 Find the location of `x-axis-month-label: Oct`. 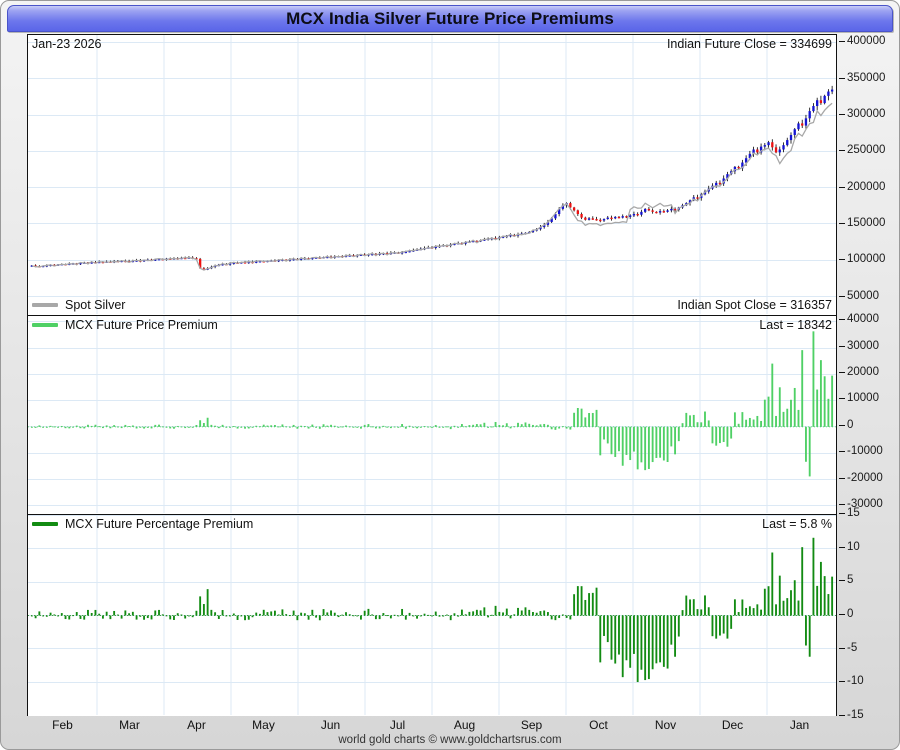

x-axis-month-label: Oct is located at coordinates (598, 725).